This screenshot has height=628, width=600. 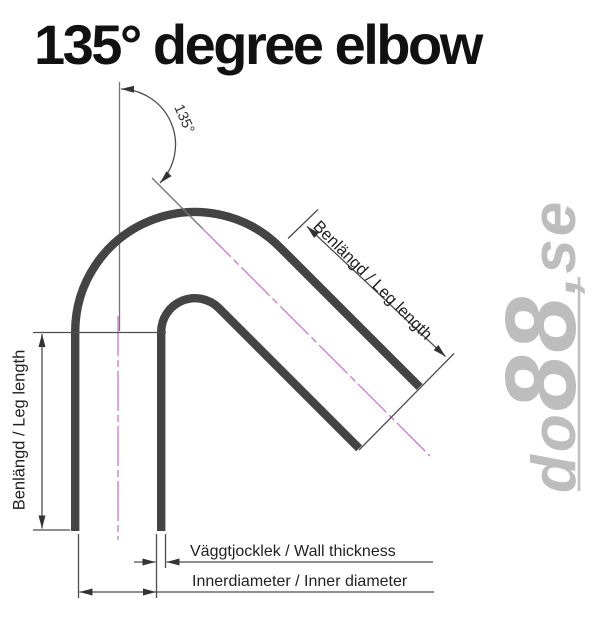 I want to click on right-leg-centerline, so click(x=316, y=342).